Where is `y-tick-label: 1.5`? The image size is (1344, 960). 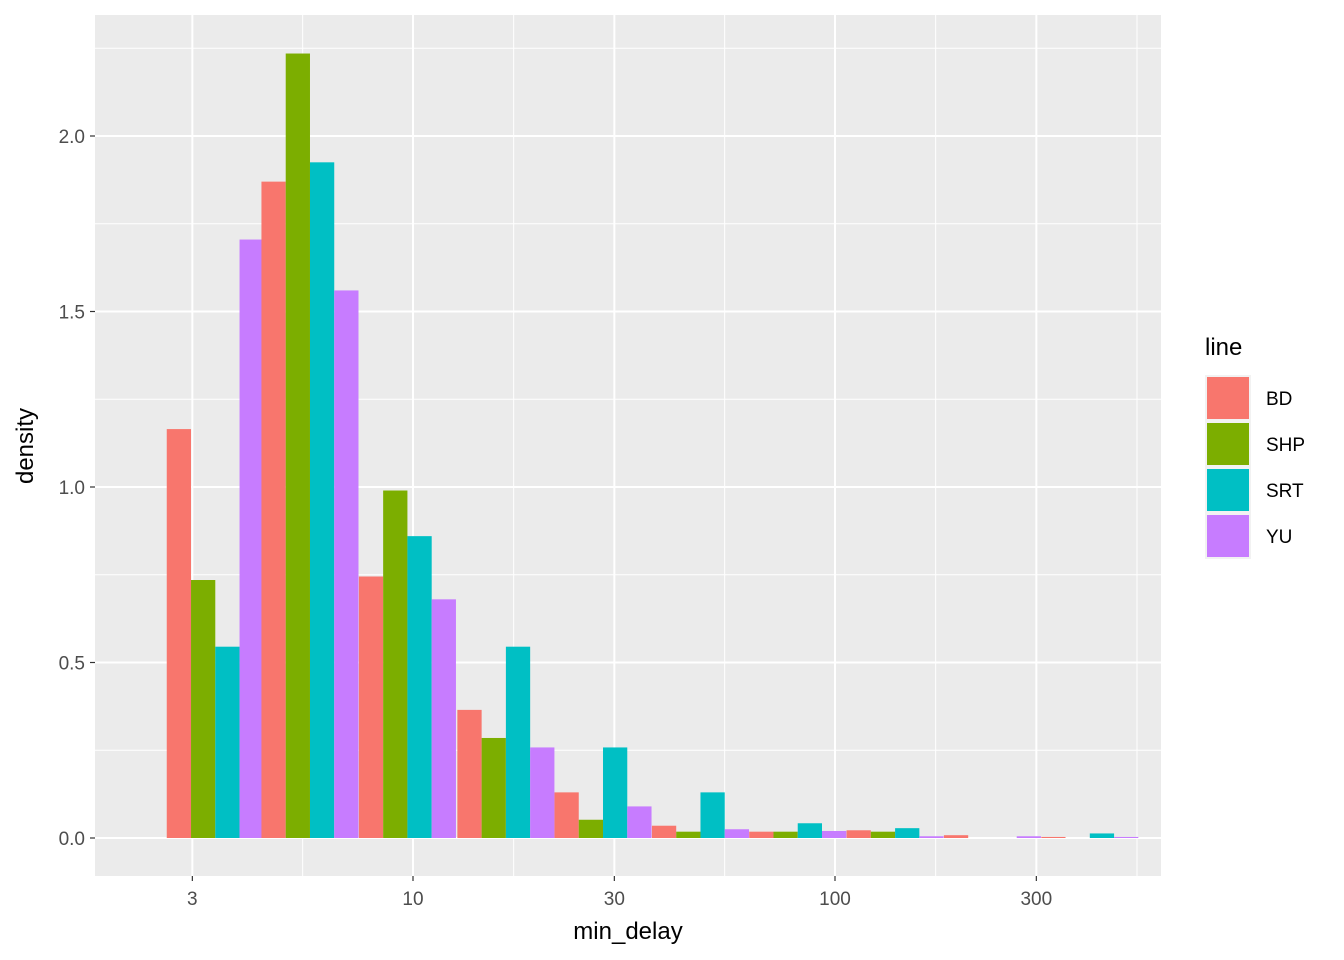 y-tick-label: 1.5 is located at coordinates (72, 313).